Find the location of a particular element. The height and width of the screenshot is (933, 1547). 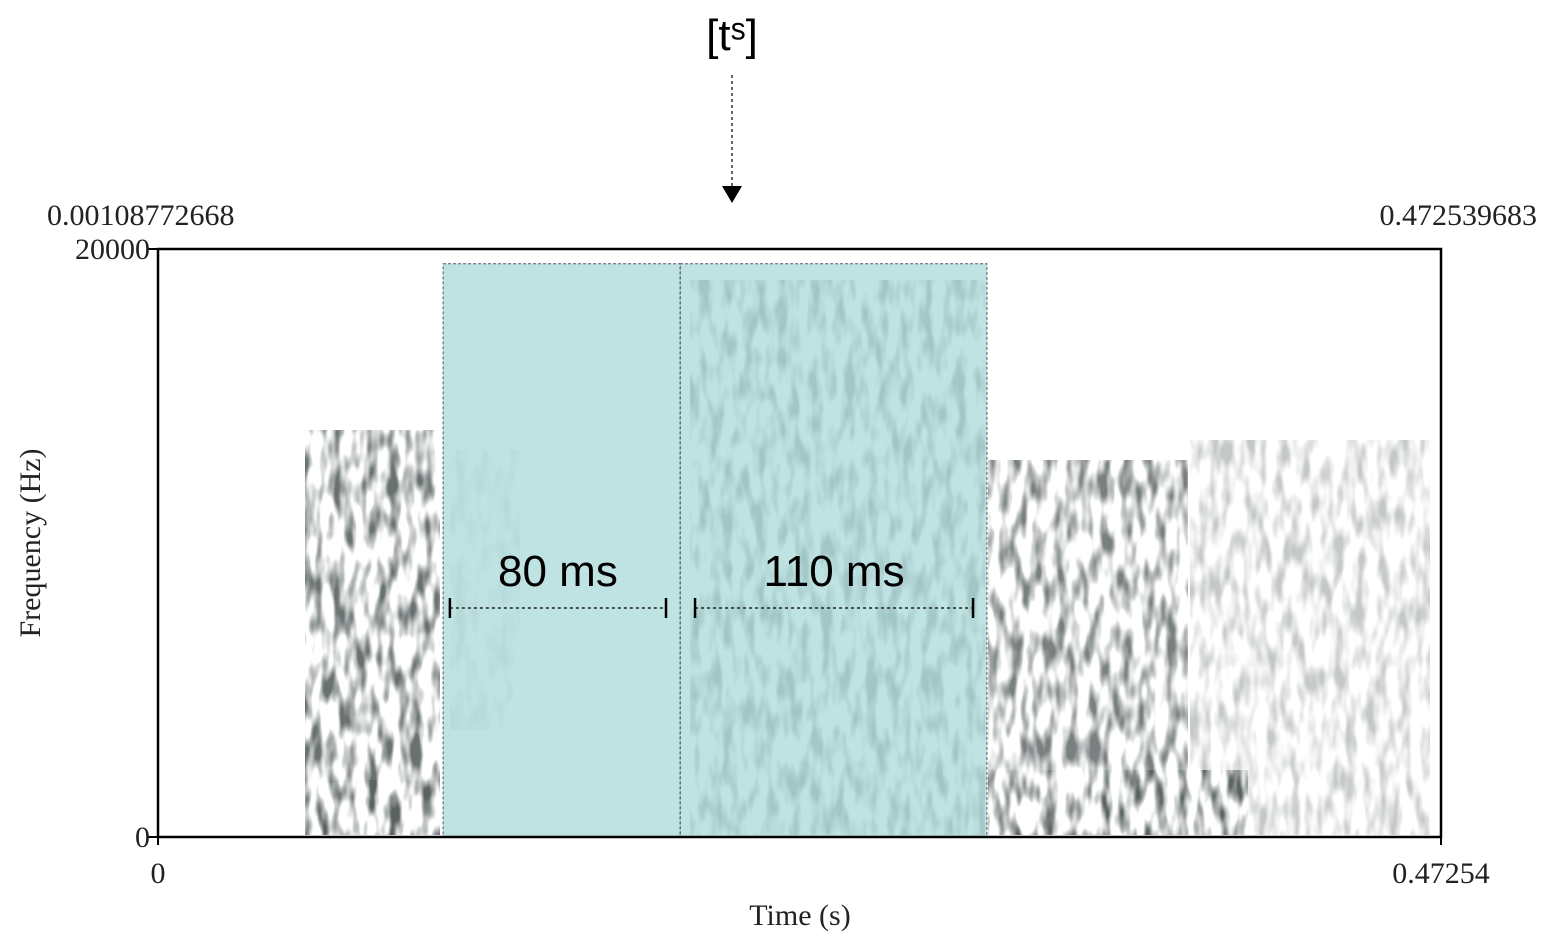

duration-label: 110 ms is located at coordinates (834, 571).